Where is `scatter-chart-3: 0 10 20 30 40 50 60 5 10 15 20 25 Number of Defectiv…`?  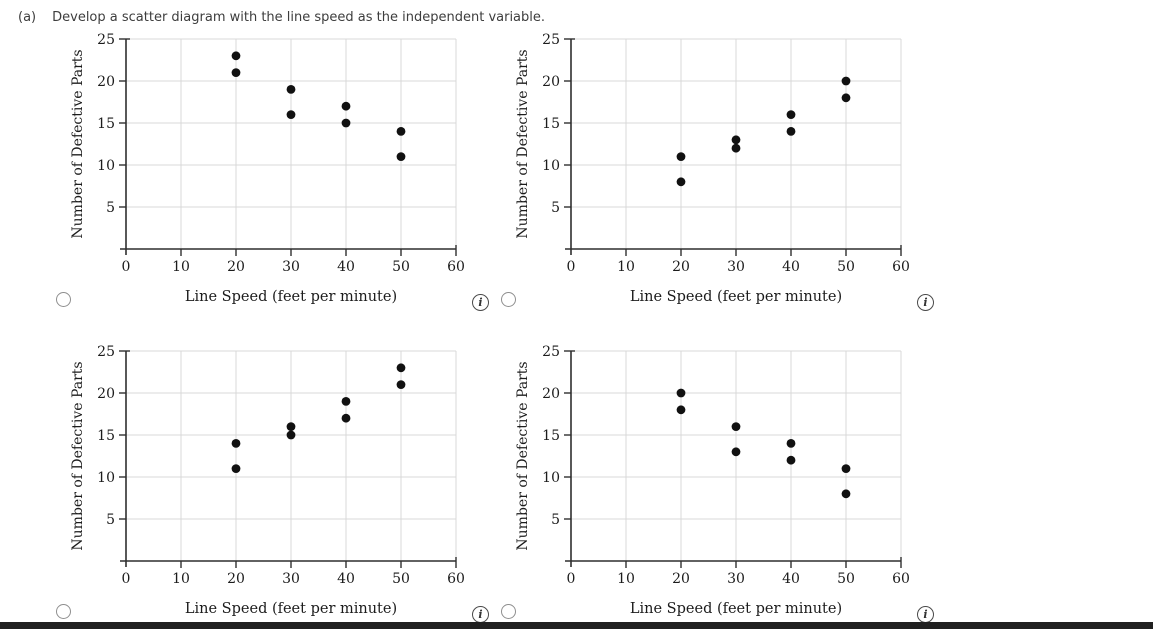 scatter-chart-3: 0 10 20 30 40 50 60 5 10 15 20 25 Number of Defectiv… is located at coordinates (267, 464).